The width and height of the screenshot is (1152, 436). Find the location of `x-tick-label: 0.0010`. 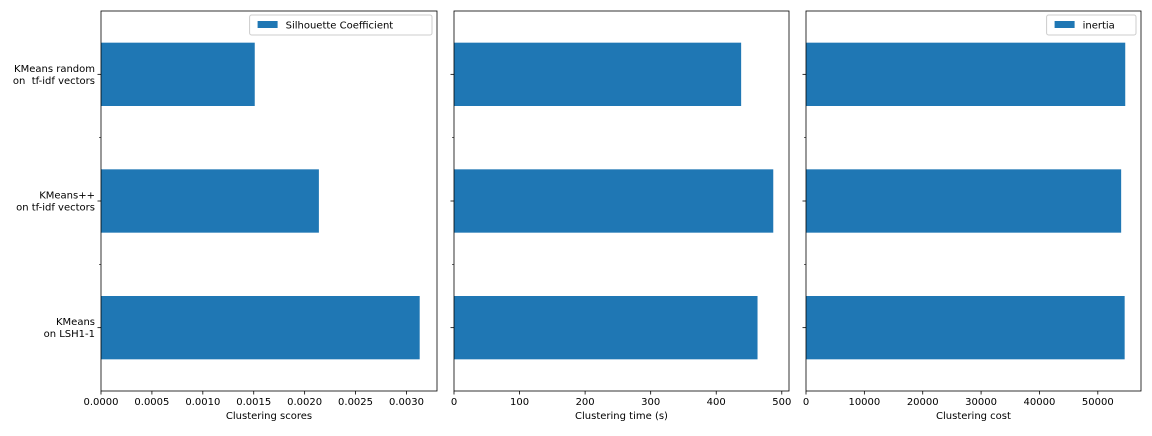

x-tick-label: 0.0010 is located at coordinates (202, 402).